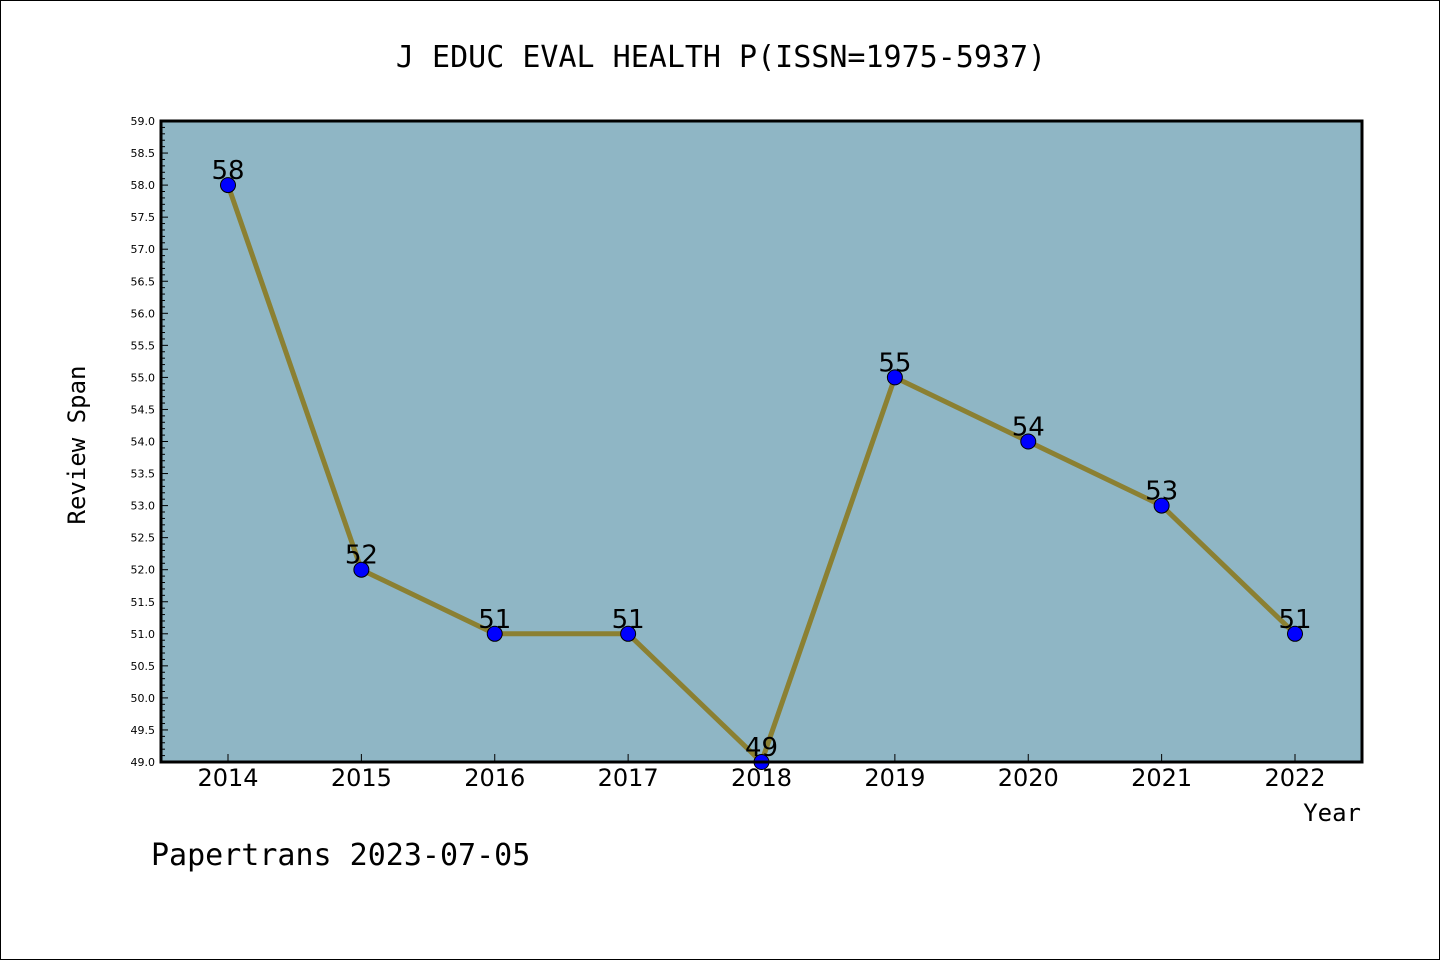 Image resolution: width=1440 pixels, height=960 pixels. What do you see at coordinates (143, 281) in the screenshot?
I see `y-tick-label: 56.5` at bounding box center [143, 281].